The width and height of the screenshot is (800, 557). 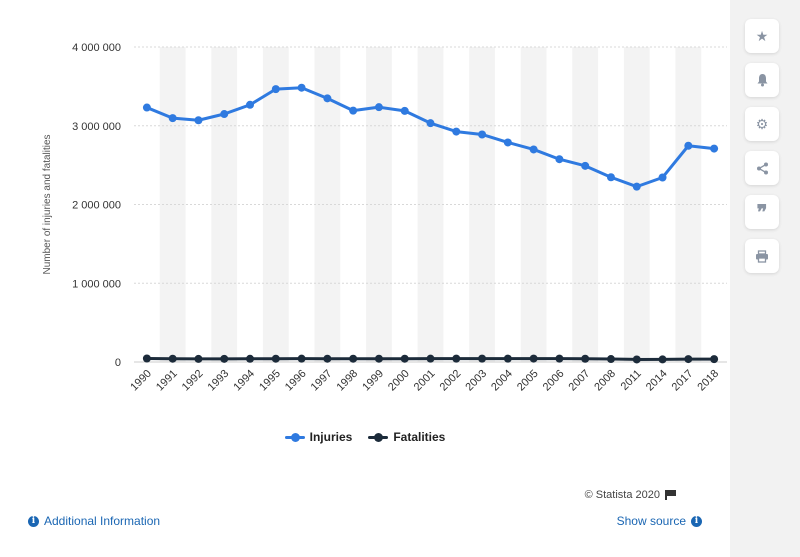 What do you see at coordinates (322, 381) in the screenshot?
I see `x-tick-label: 1997` at bounding box center [322, 381].